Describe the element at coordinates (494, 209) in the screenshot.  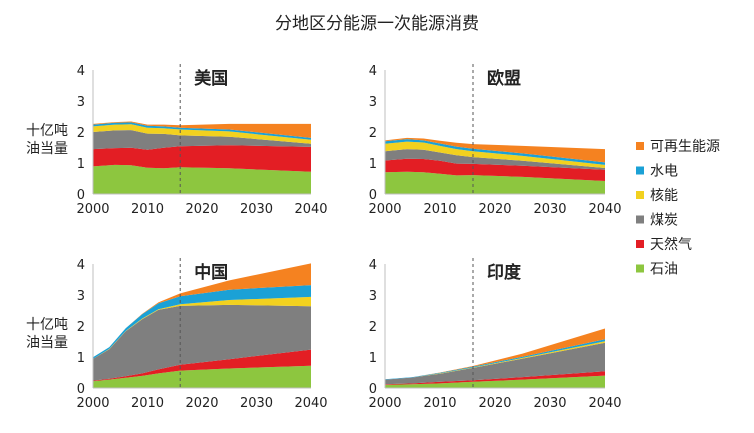
I see `x-tick-1-2: 2020` at that location.